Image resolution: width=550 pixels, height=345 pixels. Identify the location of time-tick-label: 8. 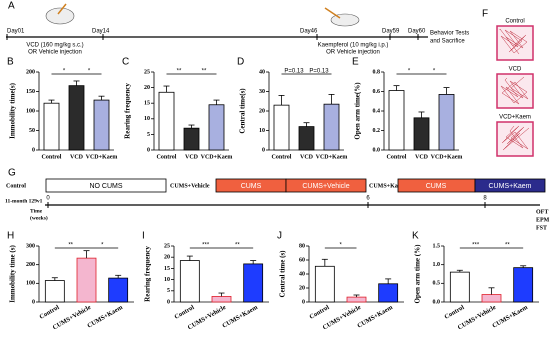
(485, 199).